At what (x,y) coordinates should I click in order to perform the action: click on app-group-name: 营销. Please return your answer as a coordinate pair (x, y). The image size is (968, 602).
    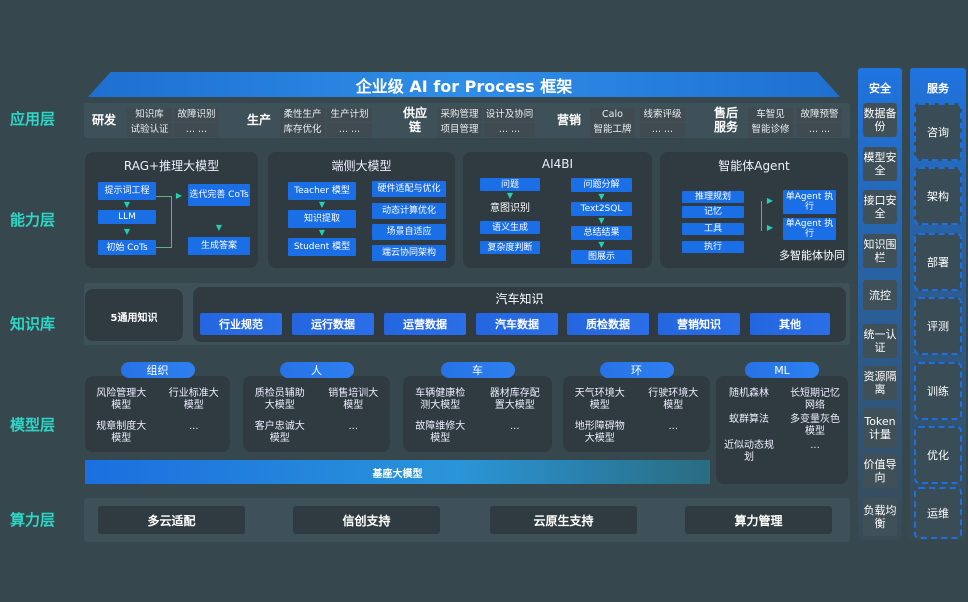
    Looking at the image, I should click on (568, 120).